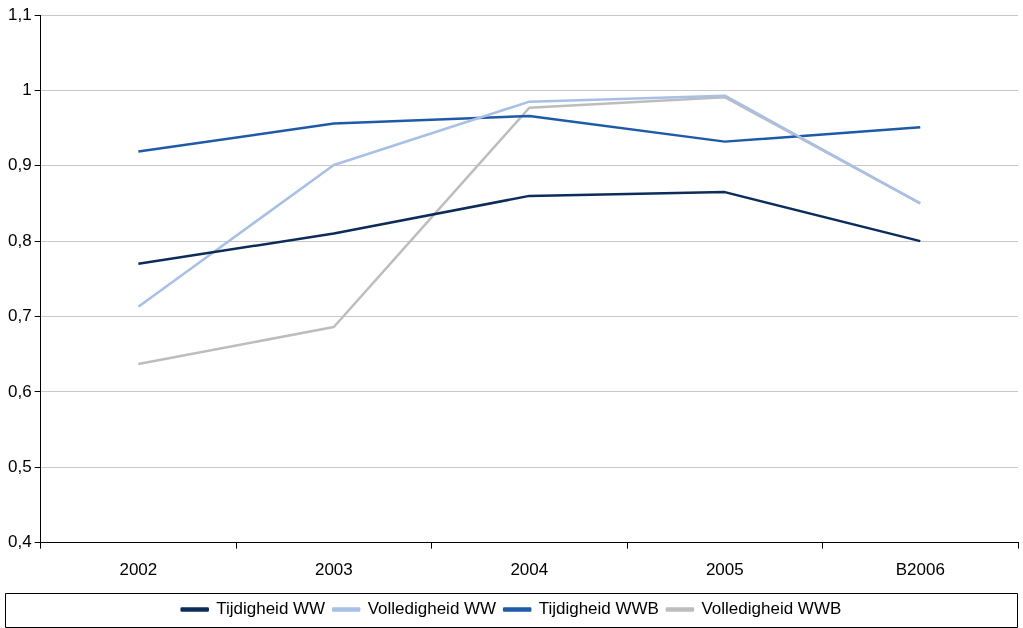  I want to click on x-tick-label: 2002, so click(138, 570).